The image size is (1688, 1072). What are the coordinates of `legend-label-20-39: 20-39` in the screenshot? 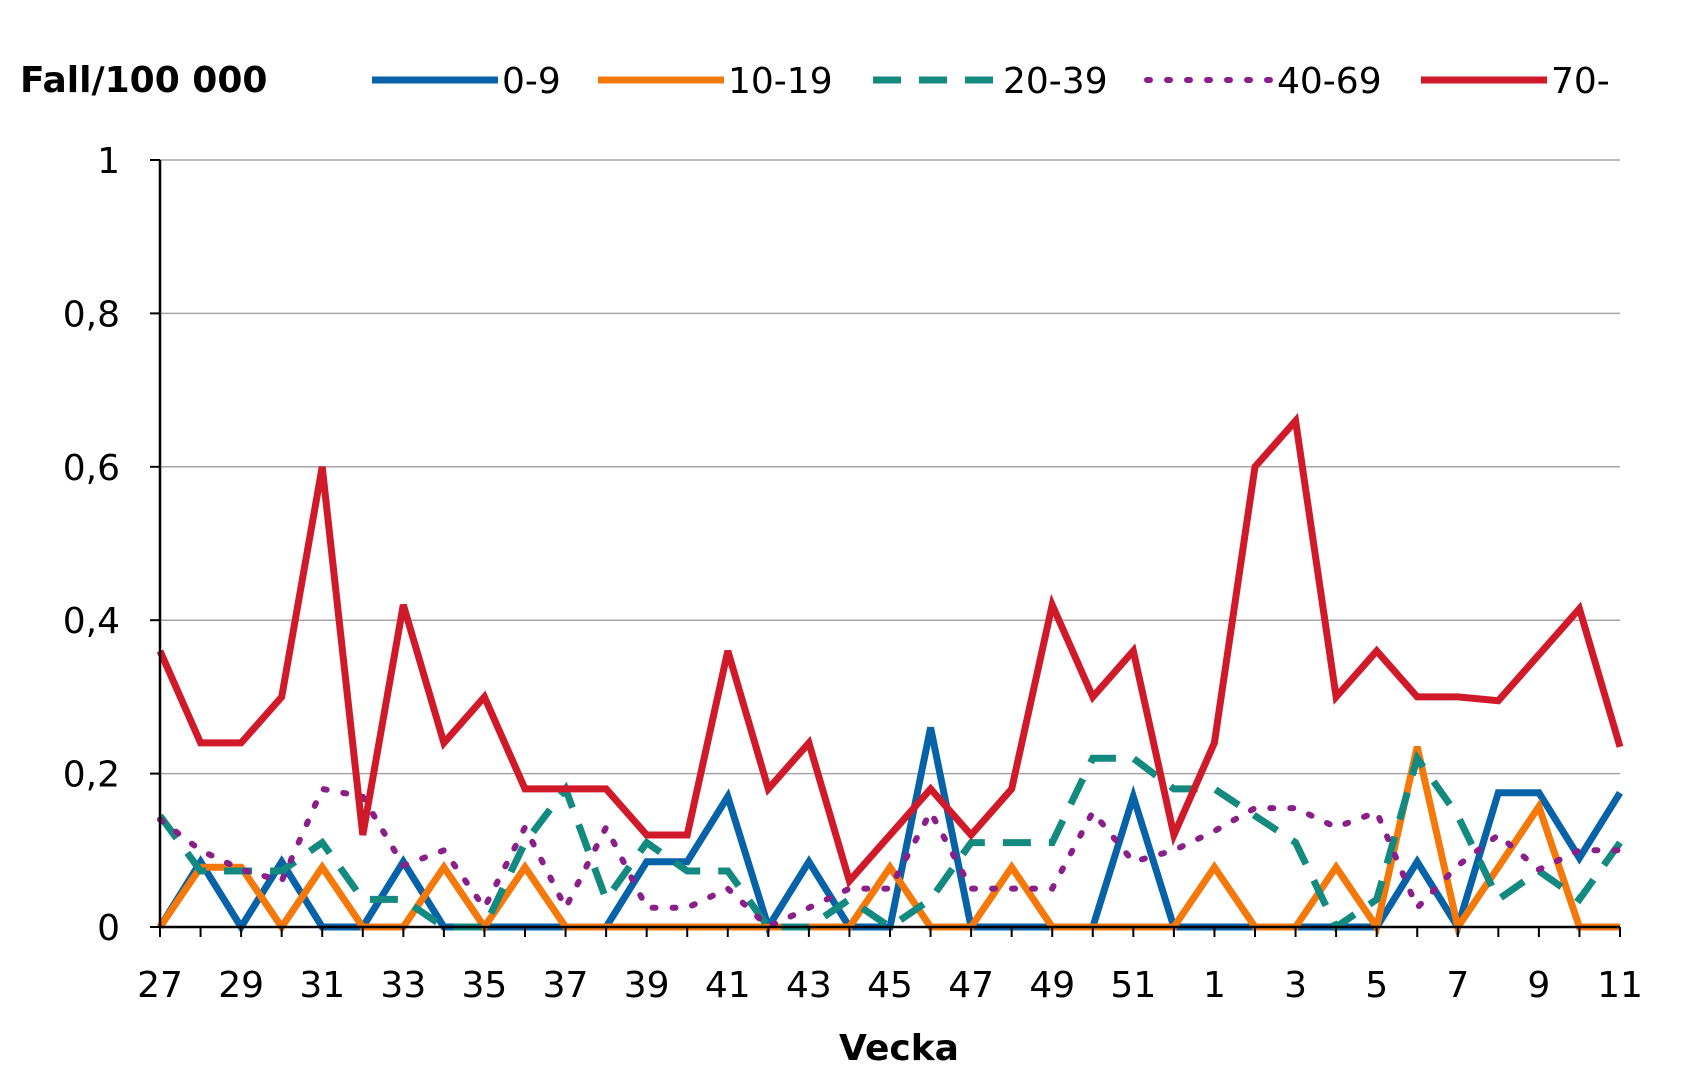 It's located at (1055, 81).